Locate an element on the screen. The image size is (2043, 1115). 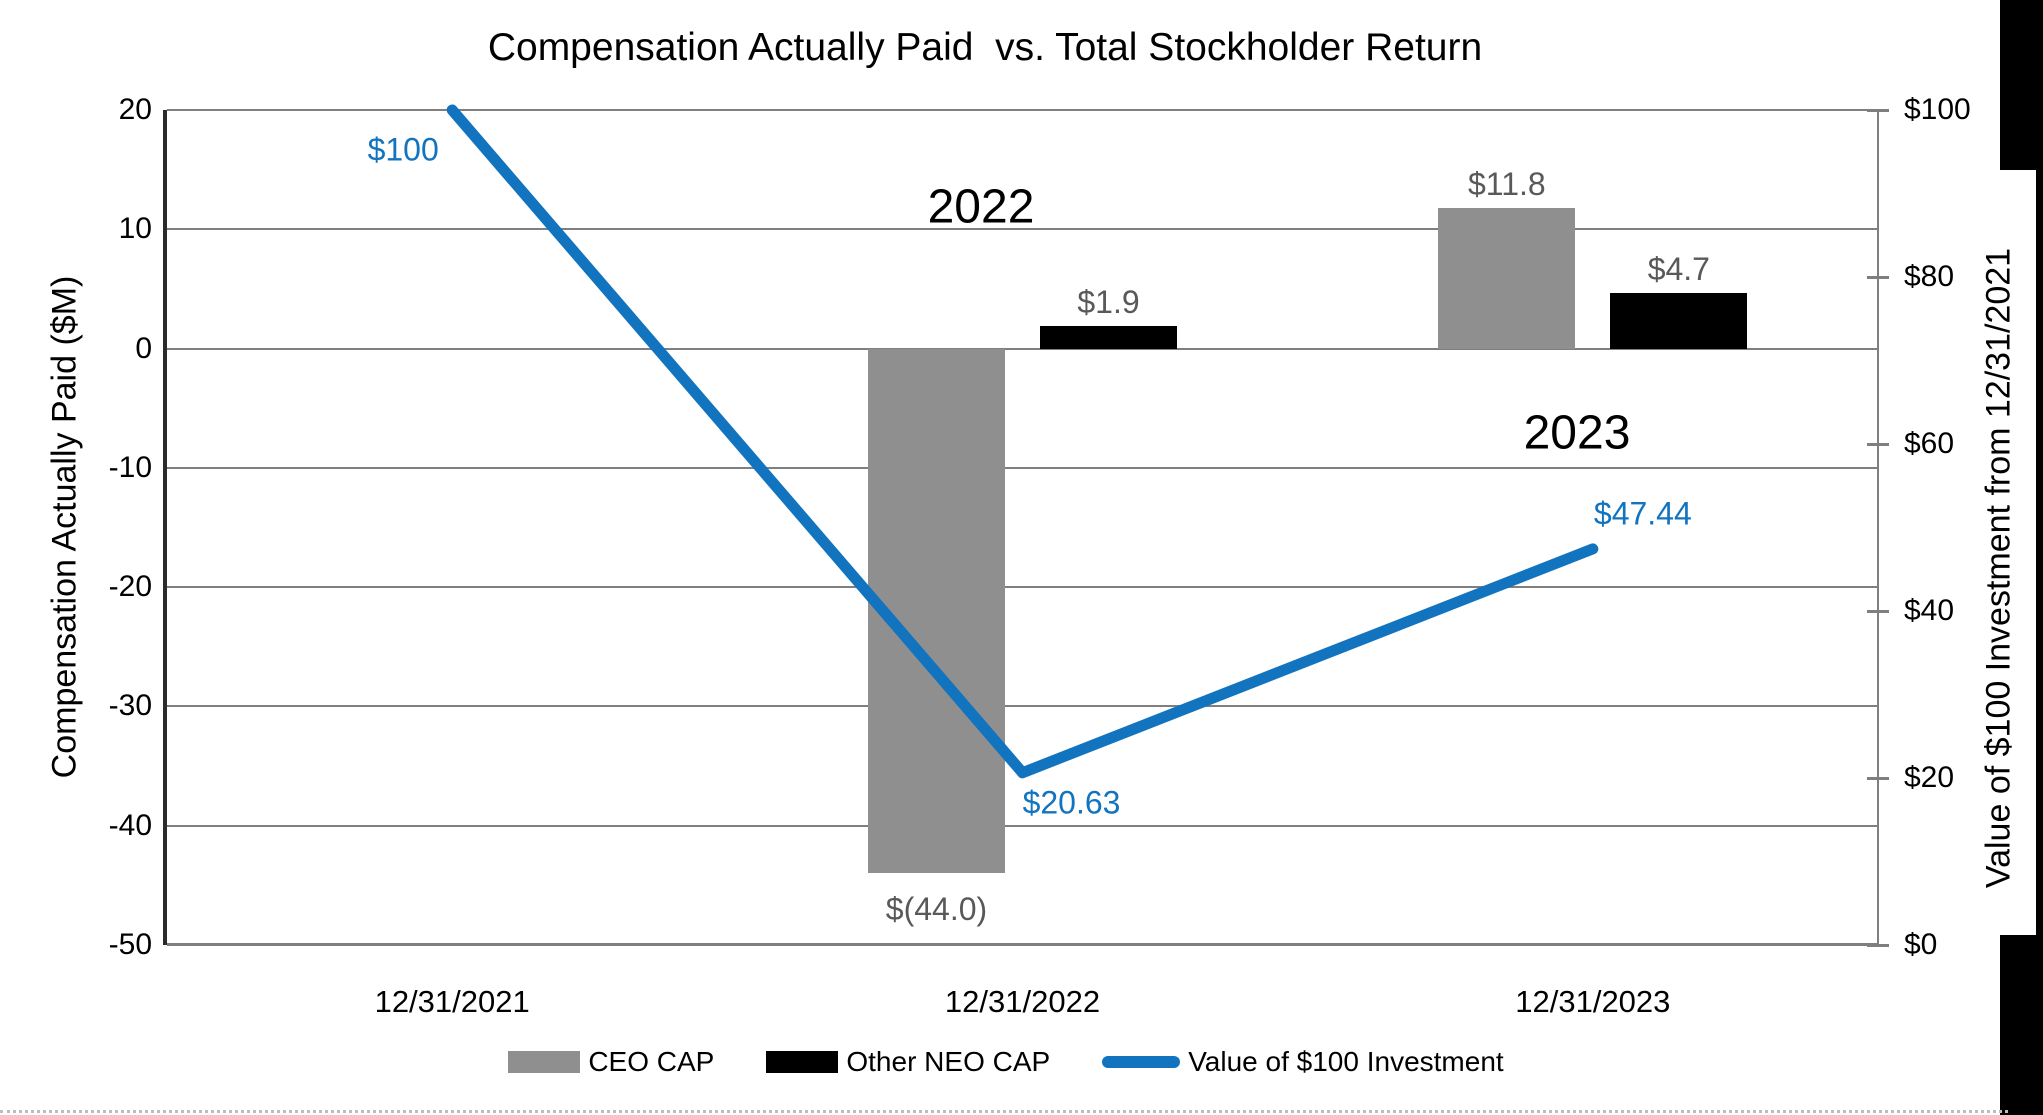
right-axis-line is located at coordinates (1878, 528).